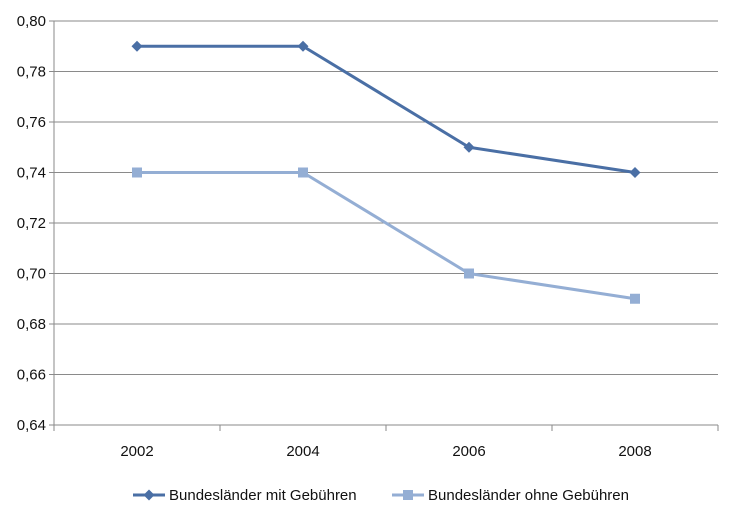 This screenshot has height=511, width=733. I want to click on legend-entry-1: Bundesländer mit Gebühren, so click(245, 495).